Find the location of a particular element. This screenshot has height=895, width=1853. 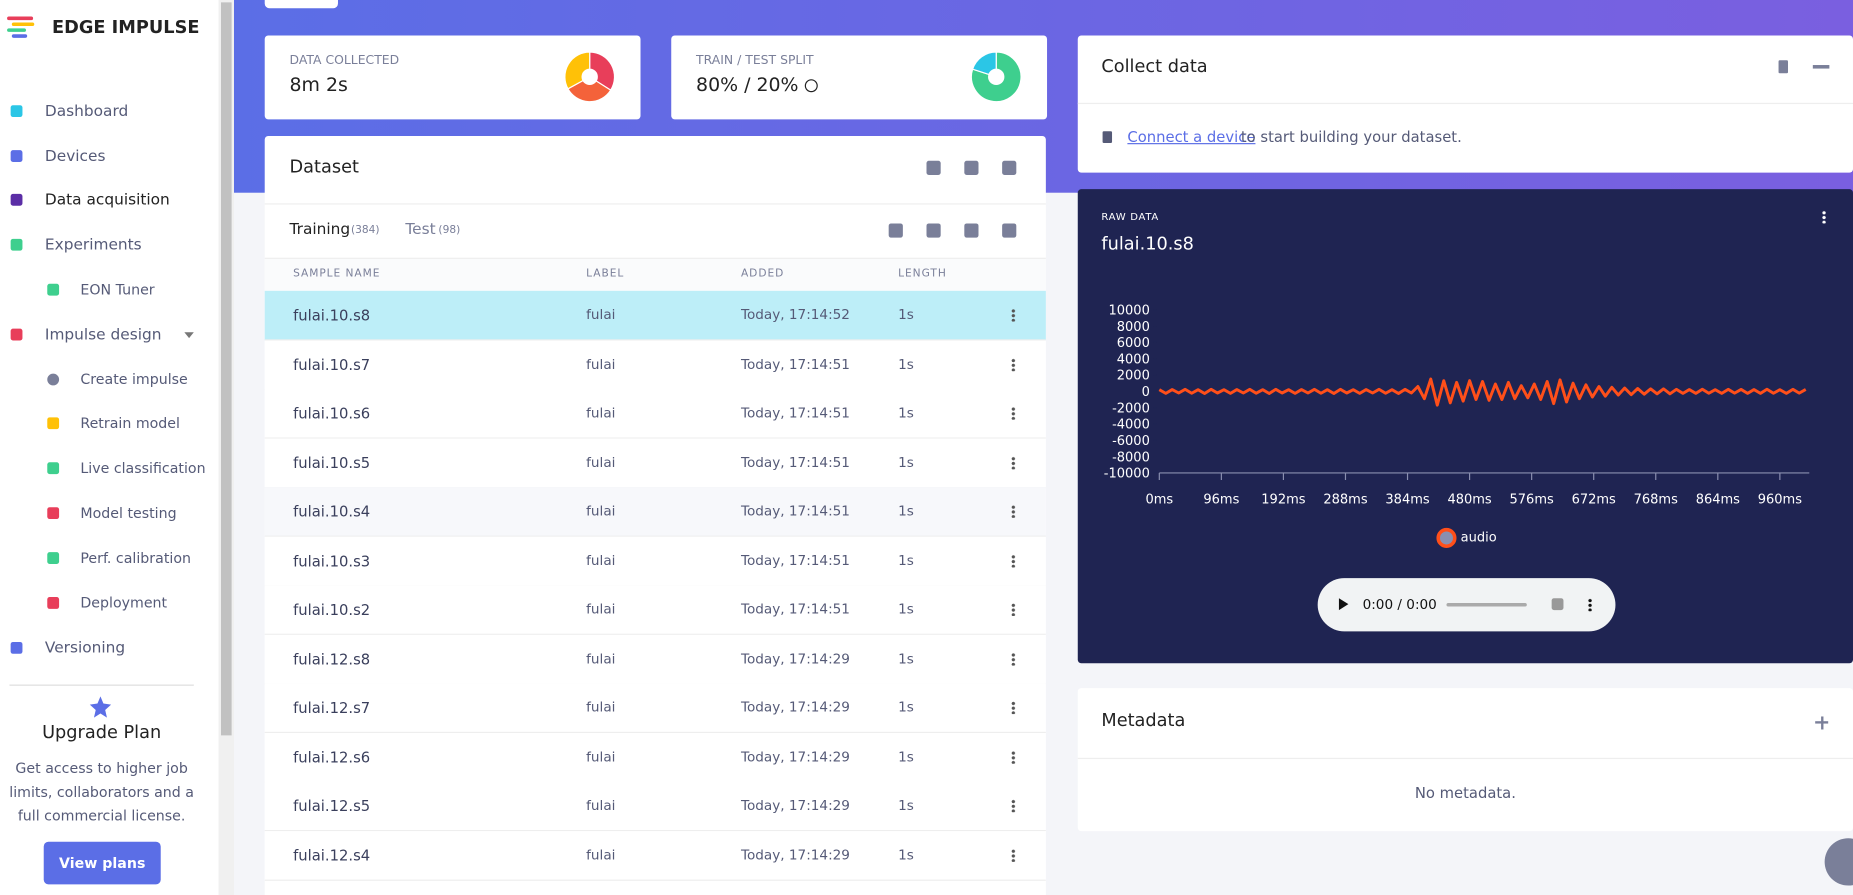

tab-count: (98) is located at coordinates (449, 230).